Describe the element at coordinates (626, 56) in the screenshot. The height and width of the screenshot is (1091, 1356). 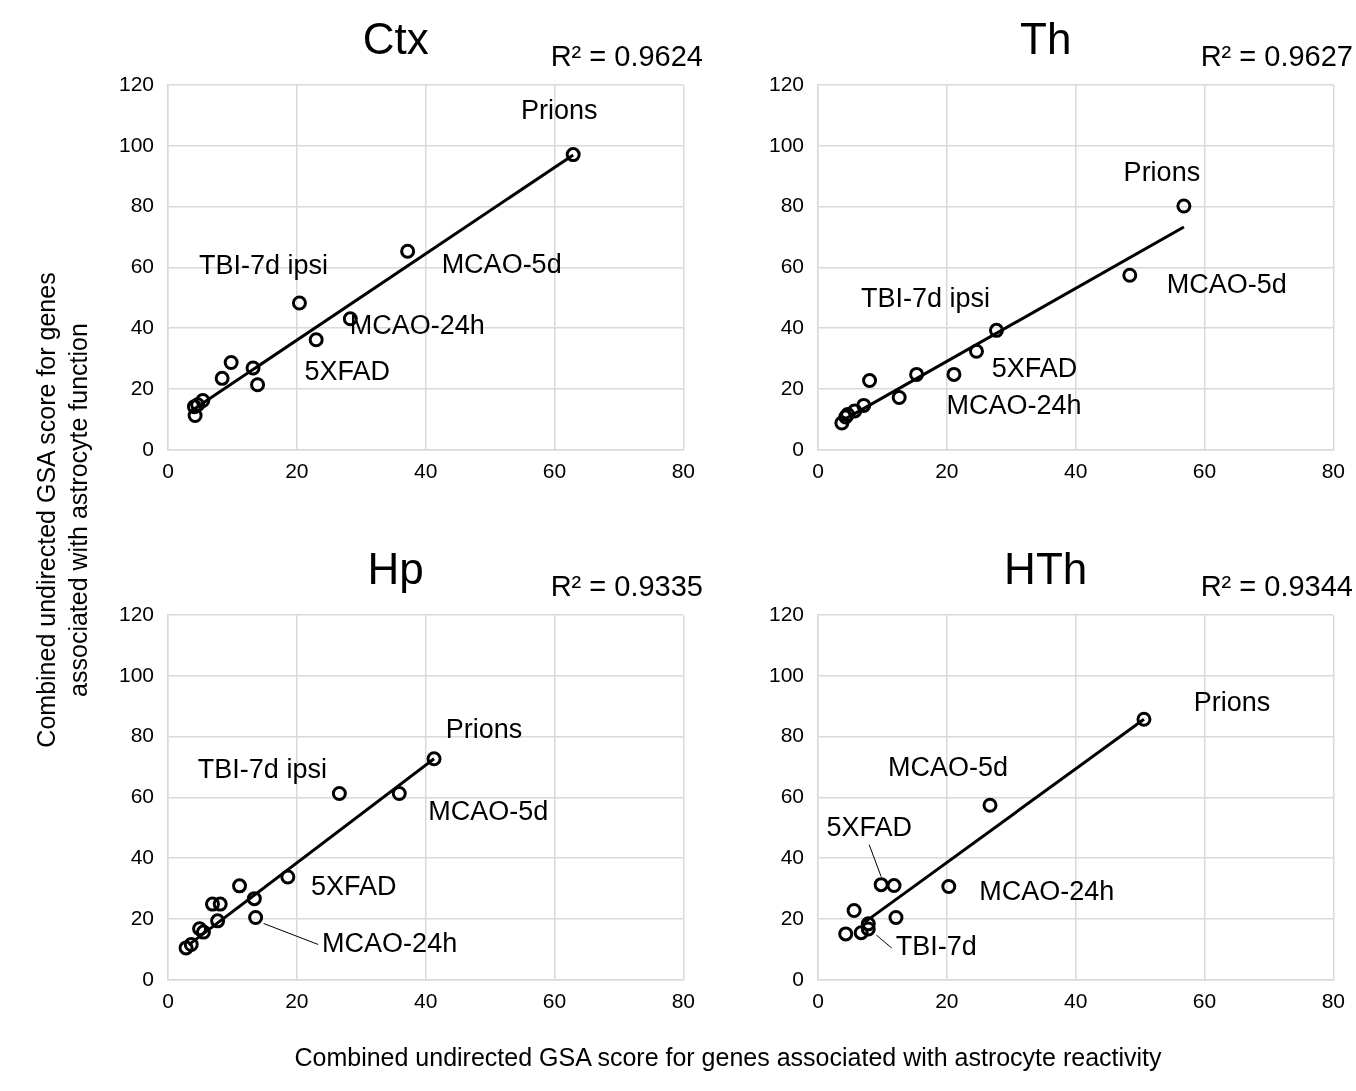
I see `text: R² = 0.9624` at that location.